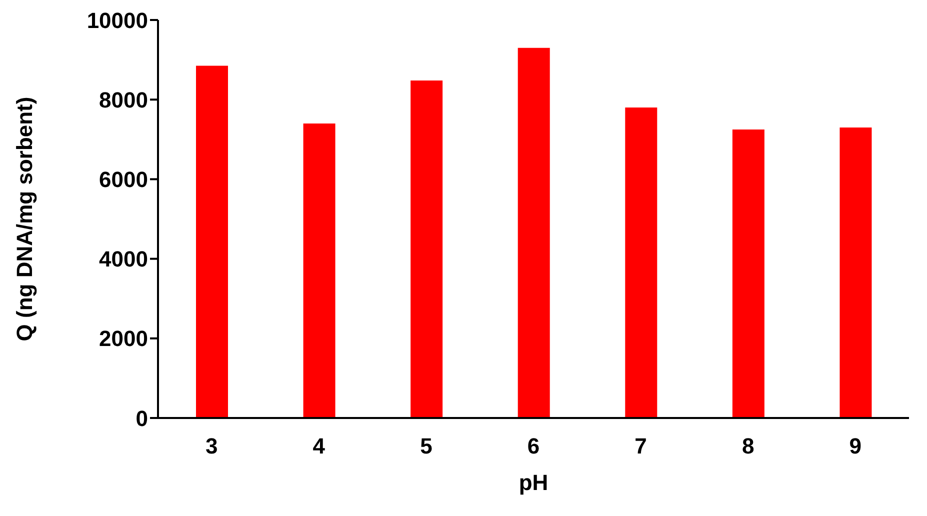  Describe the element at coordinates (142, 418) in the screenshot. I see `y-tick-label: 0` at that location.